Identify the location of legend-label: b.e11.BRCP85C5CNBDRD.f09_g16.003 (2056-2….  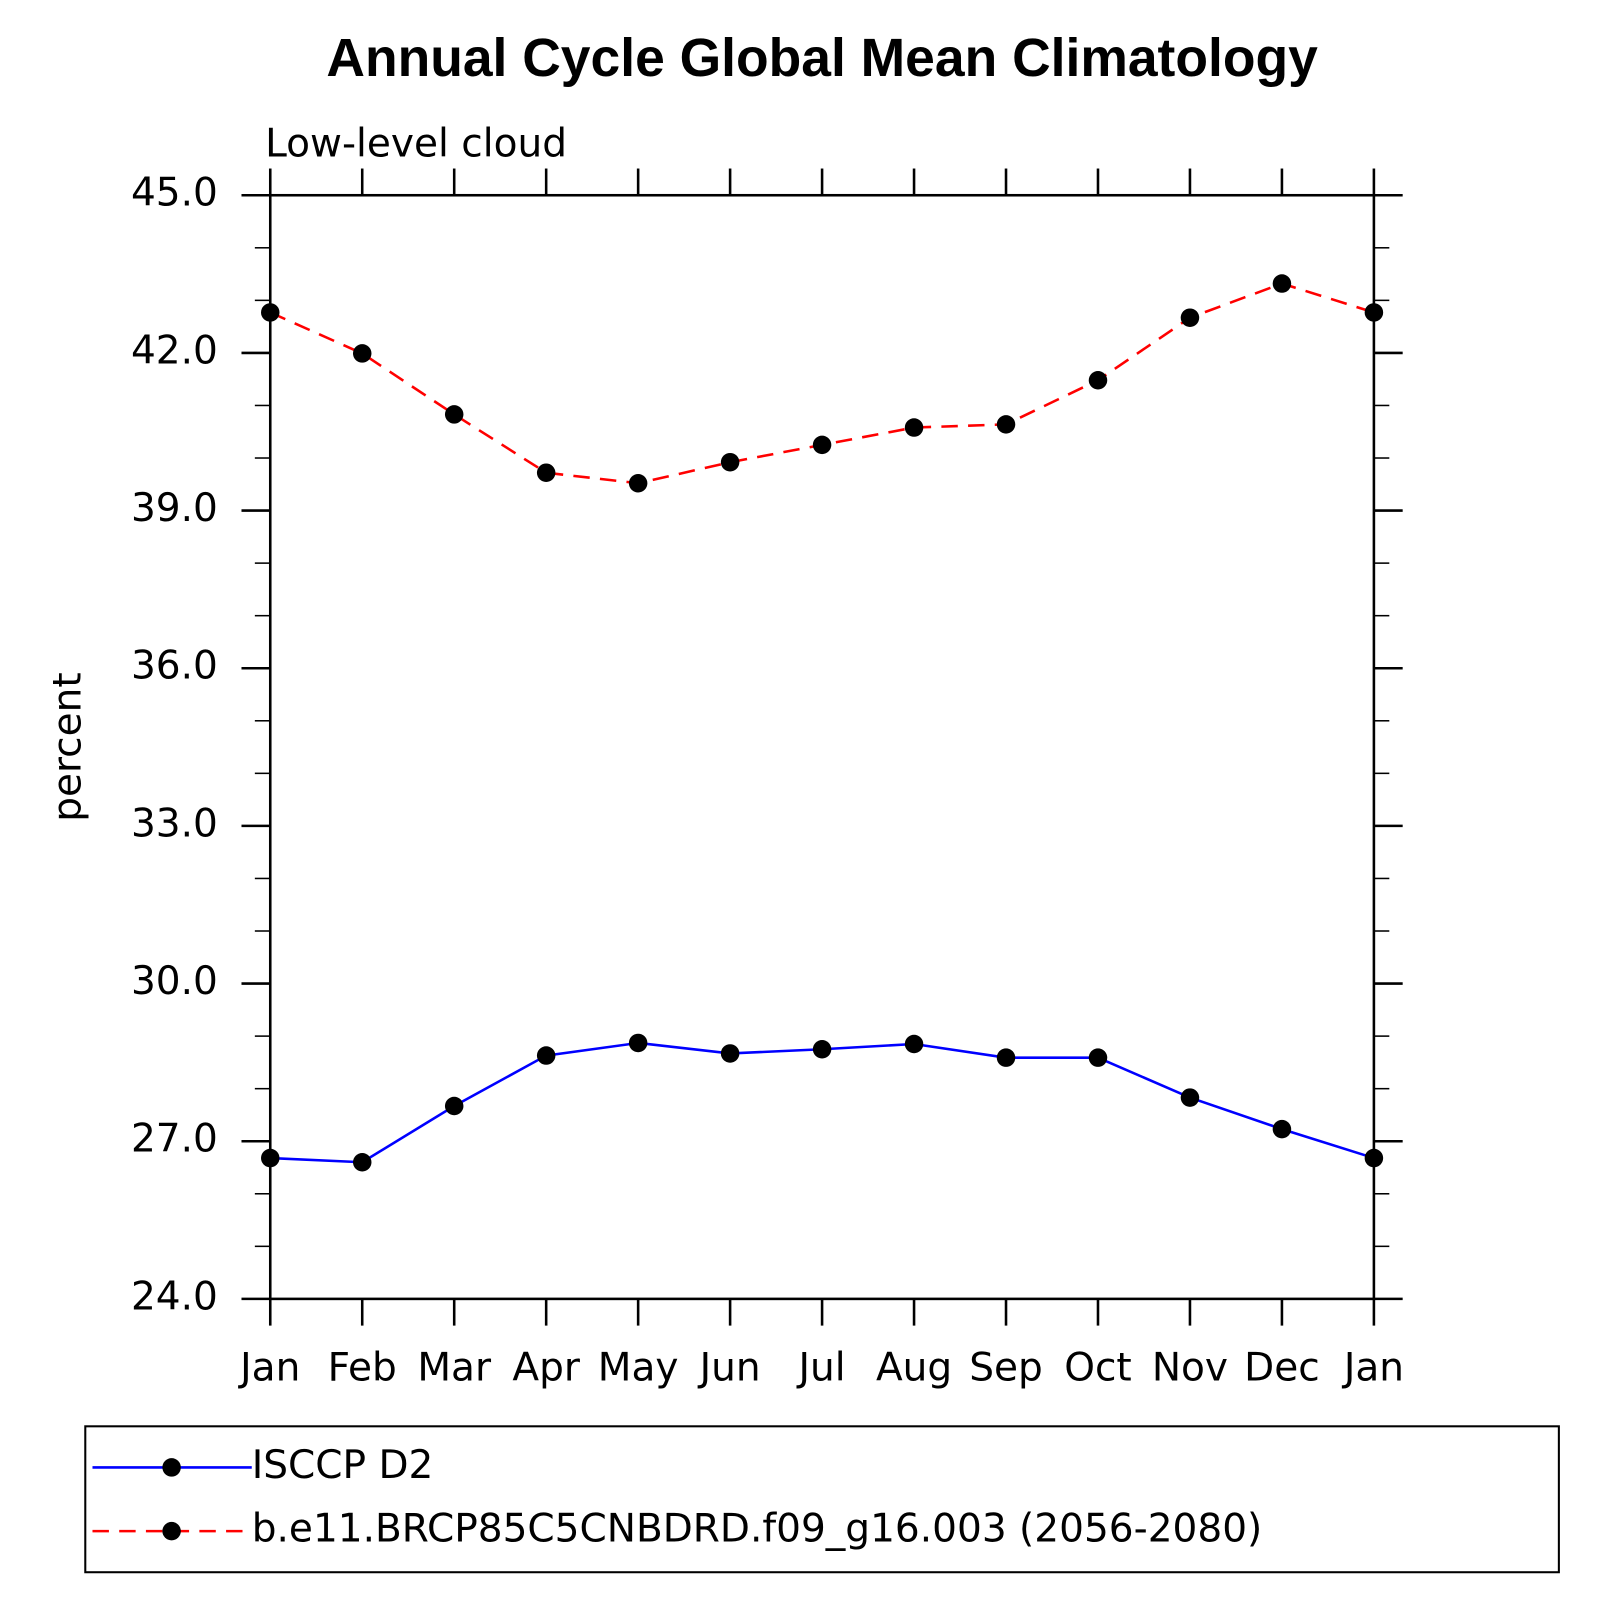
(757, 1529).